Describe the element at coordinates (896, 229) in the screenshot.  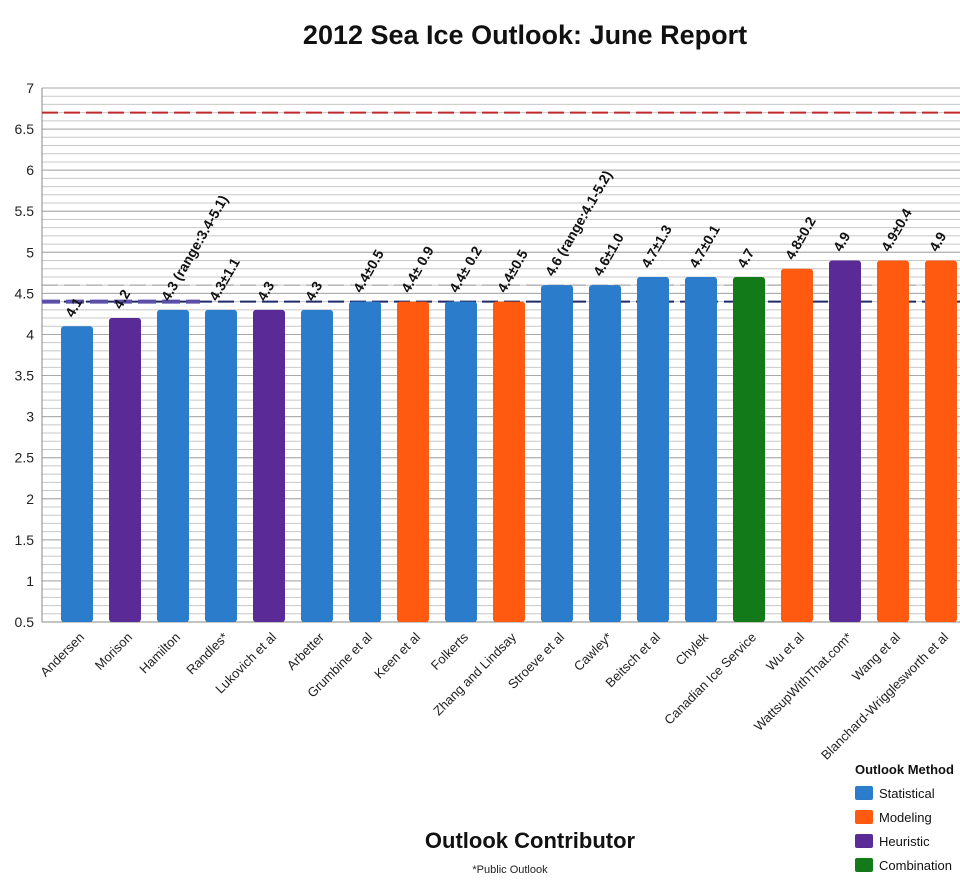
I see `data-label: 4.9±0.4` at that location.